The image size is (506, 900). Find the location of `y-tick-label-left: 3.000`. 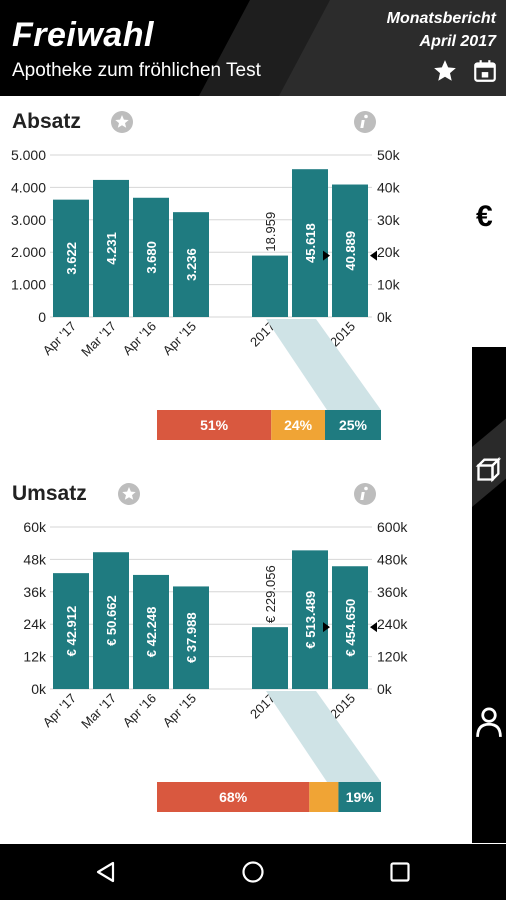

y-tick-label-left: 3.000 is located at coordinates (28, 220).